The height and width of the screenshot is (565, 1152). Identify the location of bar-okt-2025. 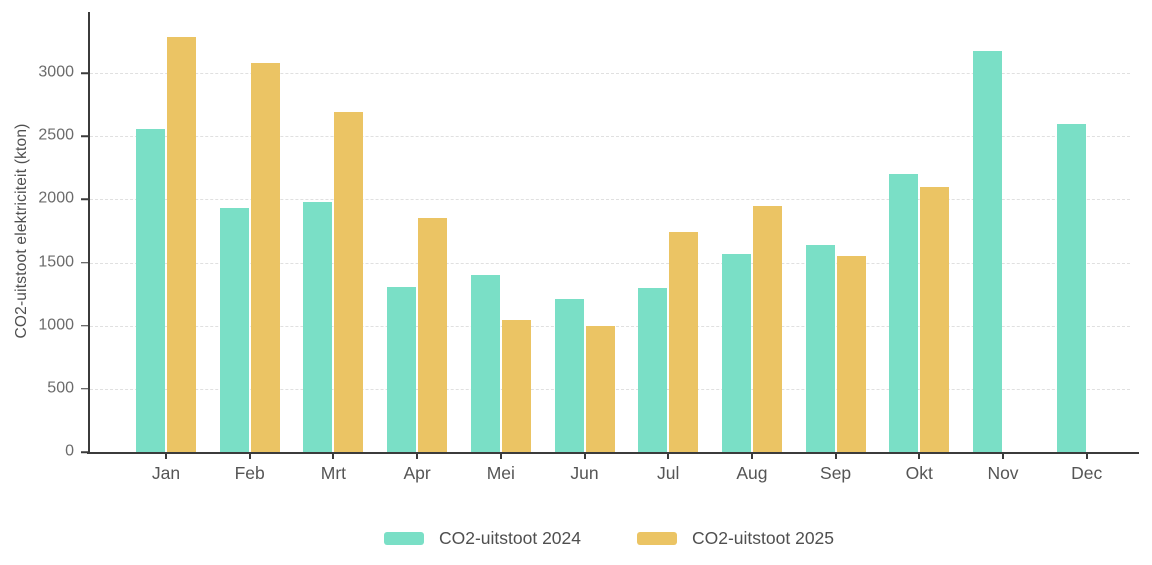
(935, 319).